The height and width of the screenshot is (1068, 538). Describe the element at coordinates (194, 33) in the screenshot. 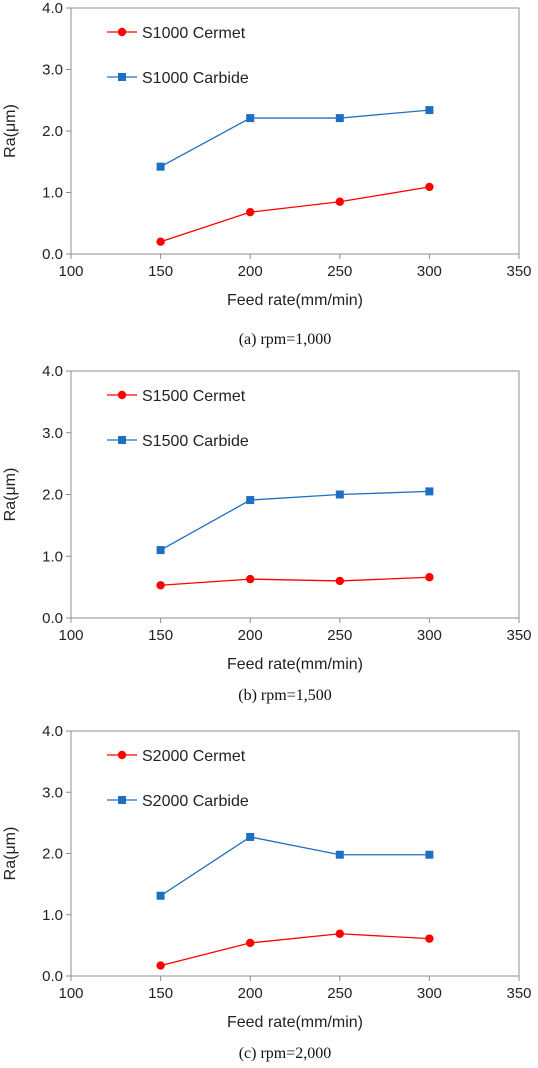

I see `legend-label: S1000 Cermet` at that location.